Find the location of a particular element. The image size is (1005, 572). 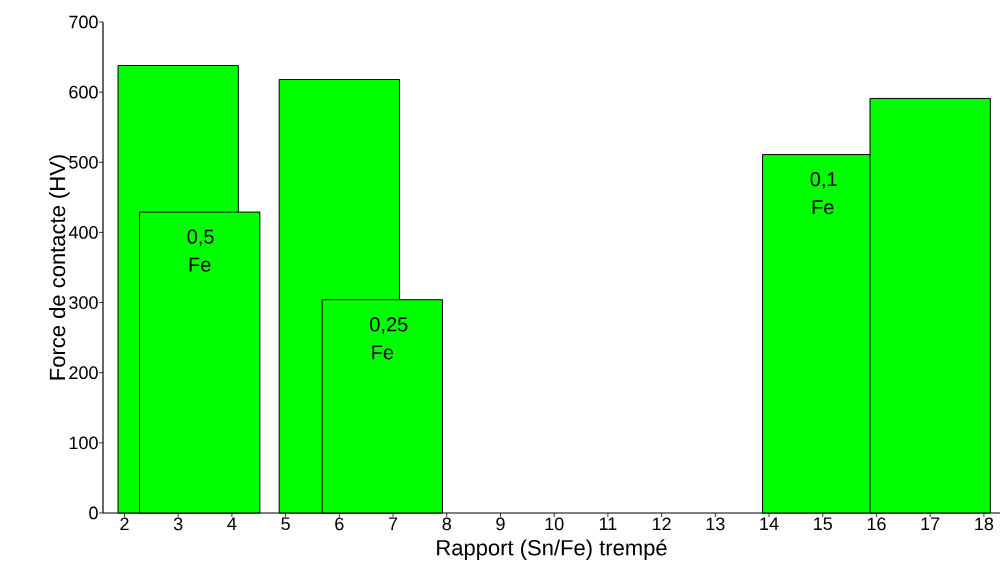

y-tick-label: 200 is located at coordinates (83, 373).